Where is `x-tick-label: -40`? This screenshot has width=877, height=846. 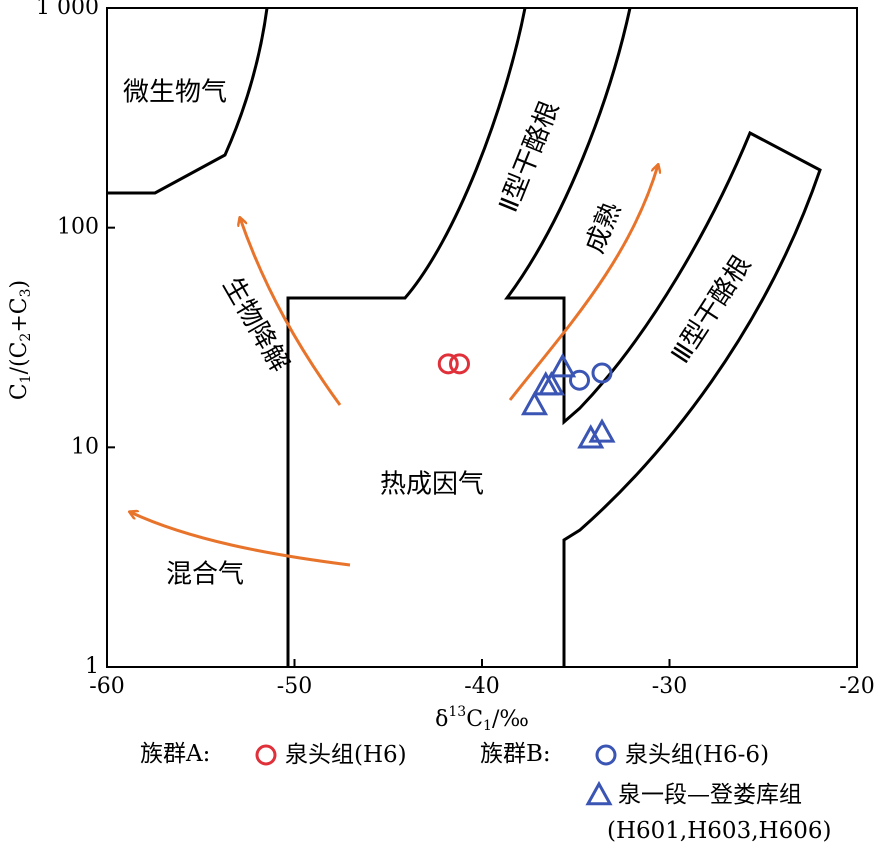
x-tick-label: -40 is located at coordinates (481, 686).